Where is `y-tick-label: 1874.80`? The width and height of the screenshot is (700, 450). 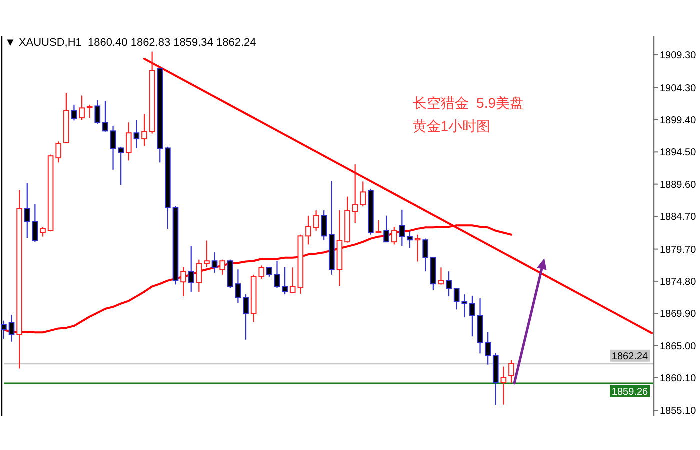 y-tick-label: 1874.80 is located at coordinates (678, 282).